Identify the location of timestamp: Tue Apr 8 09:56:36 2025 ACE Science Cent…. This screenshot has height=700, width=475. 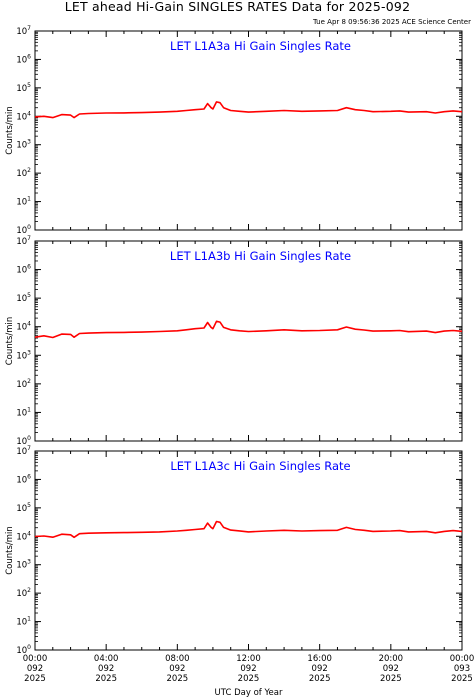
(391, 22).